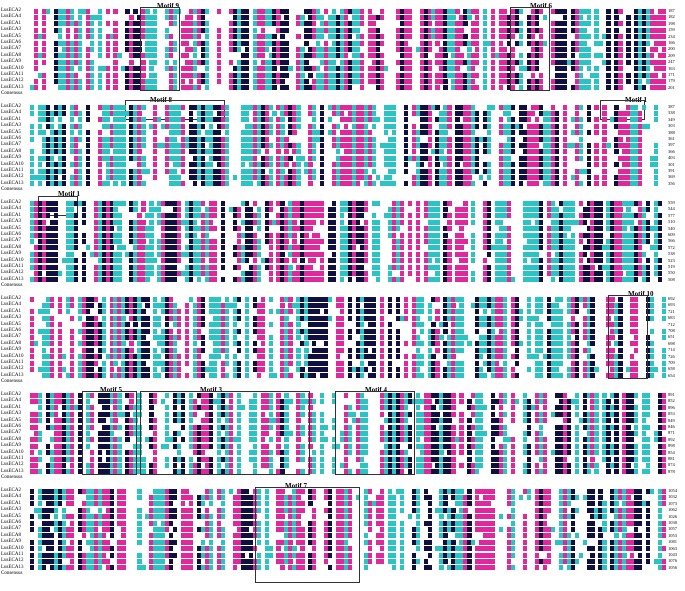 The image size is (685, 591). What do you see at coordinates (160, 49) in the screenshot?
I see `motif-box` at bounding box center [160, 49].